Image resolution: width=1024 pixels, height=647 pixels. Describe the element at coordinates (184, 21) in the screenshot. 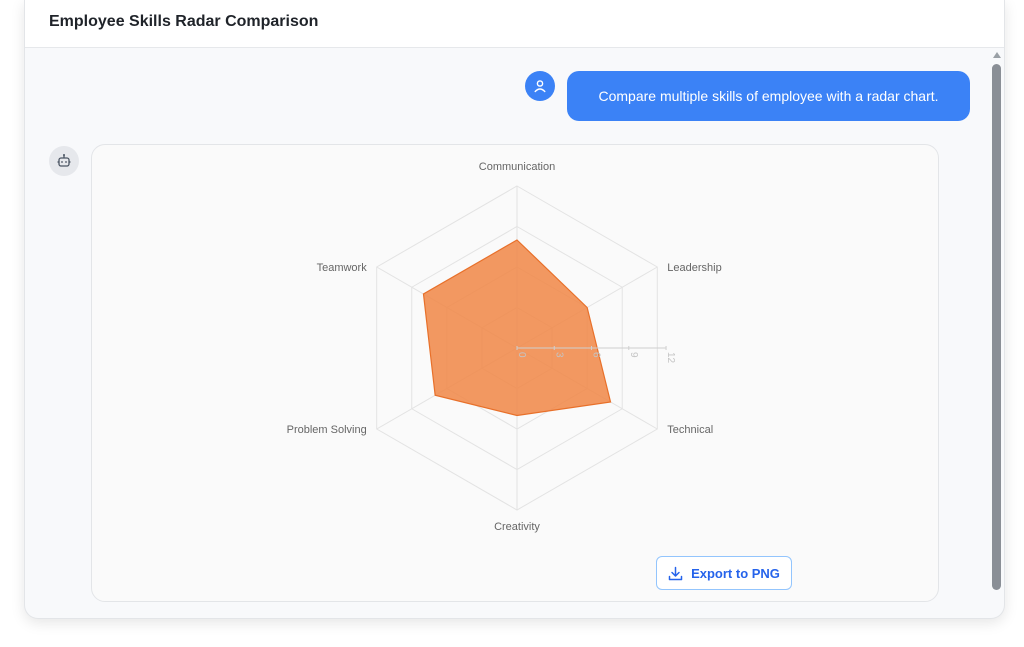

I see `page-title: Employee Skills Radar Comparison` at that location.